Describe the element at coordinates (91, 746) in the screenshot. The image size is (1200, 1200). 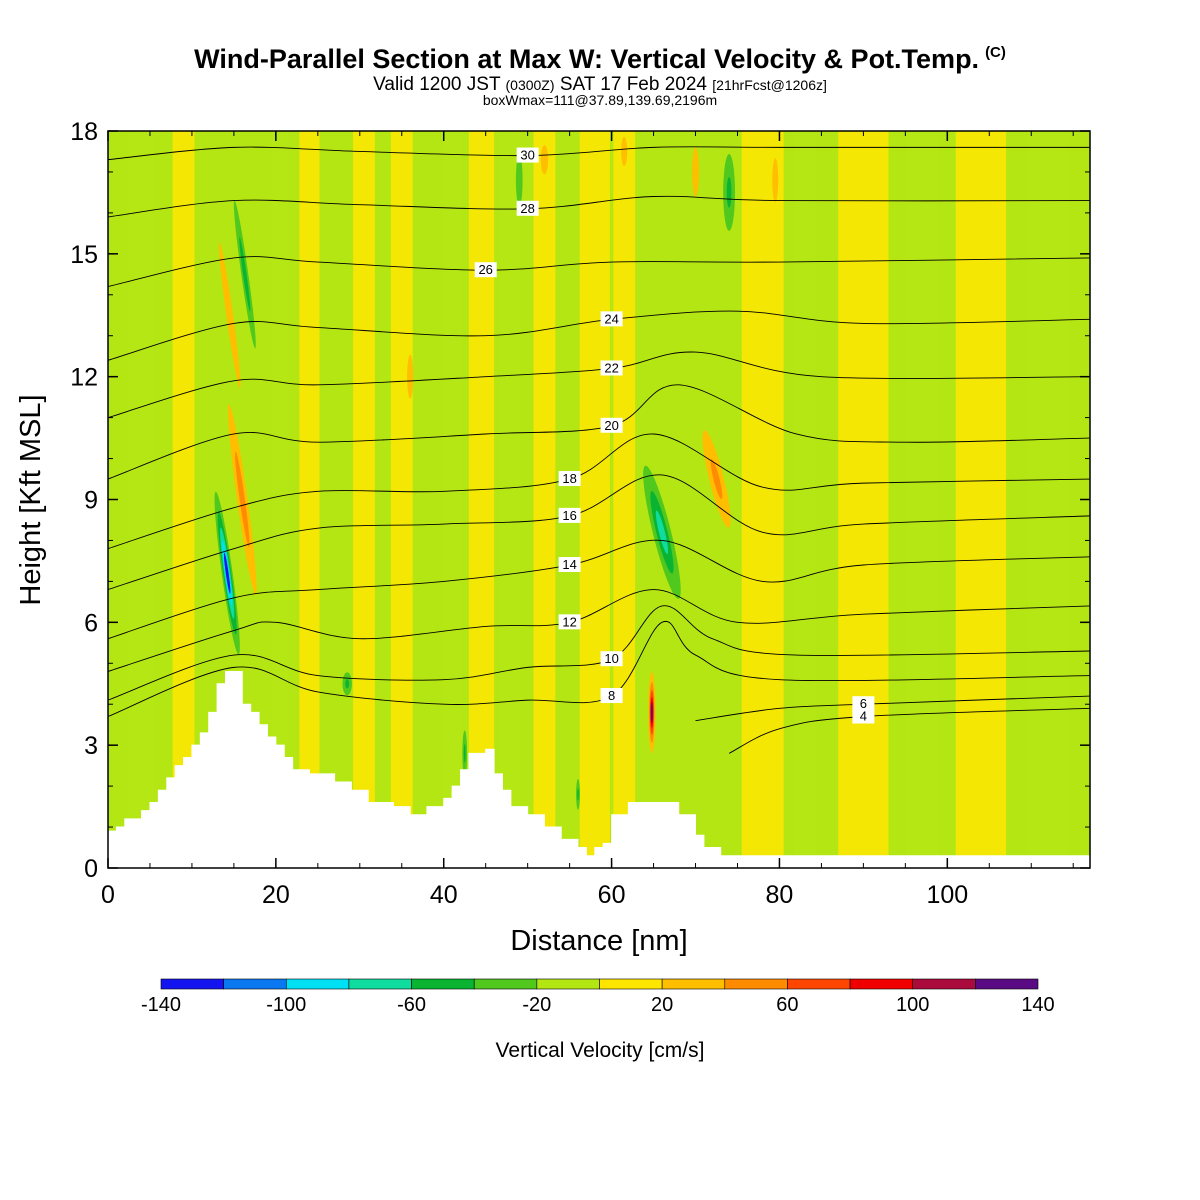
I see `y-tick-label: 3` at that location.